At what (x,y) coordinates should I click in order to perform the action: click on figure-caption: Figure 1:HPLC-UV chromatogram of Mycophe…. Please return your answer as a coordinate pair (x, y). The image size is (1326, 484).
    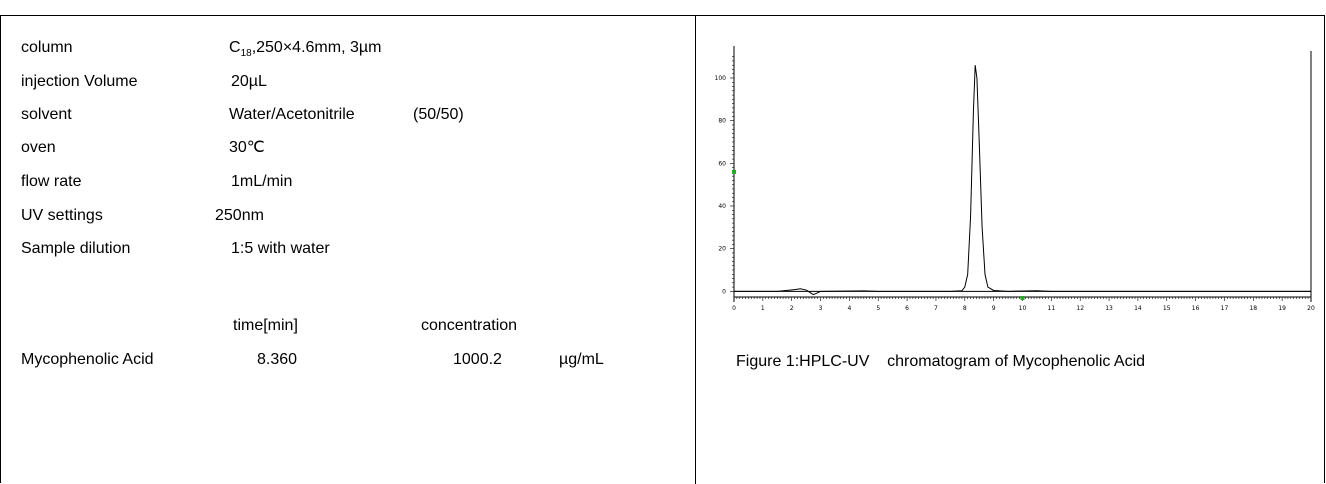
    Looking at the image, I should click on (941, 361).